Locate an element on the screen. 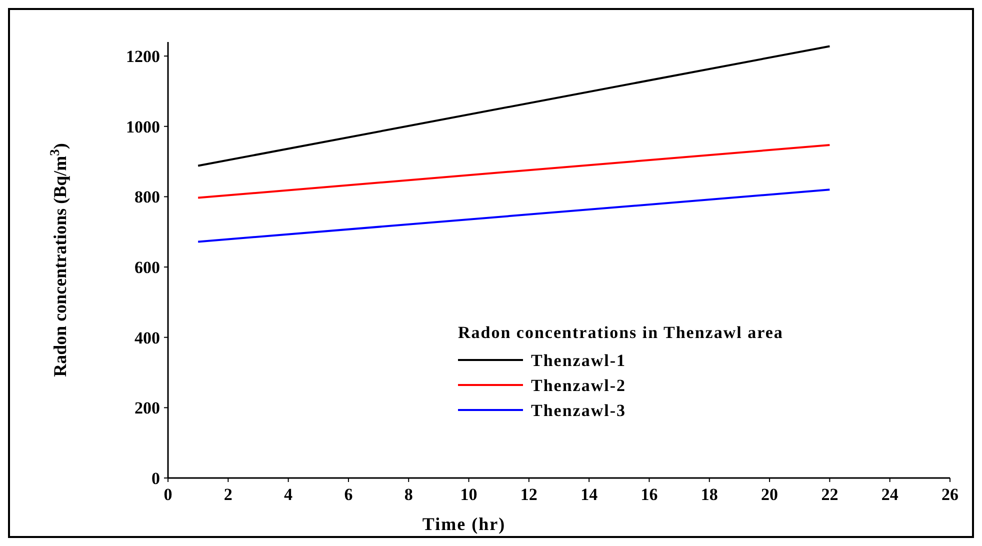 The width and height of the screenshot is (982, 546). x-tick-label: 4 is located at coordinates (289, 494).